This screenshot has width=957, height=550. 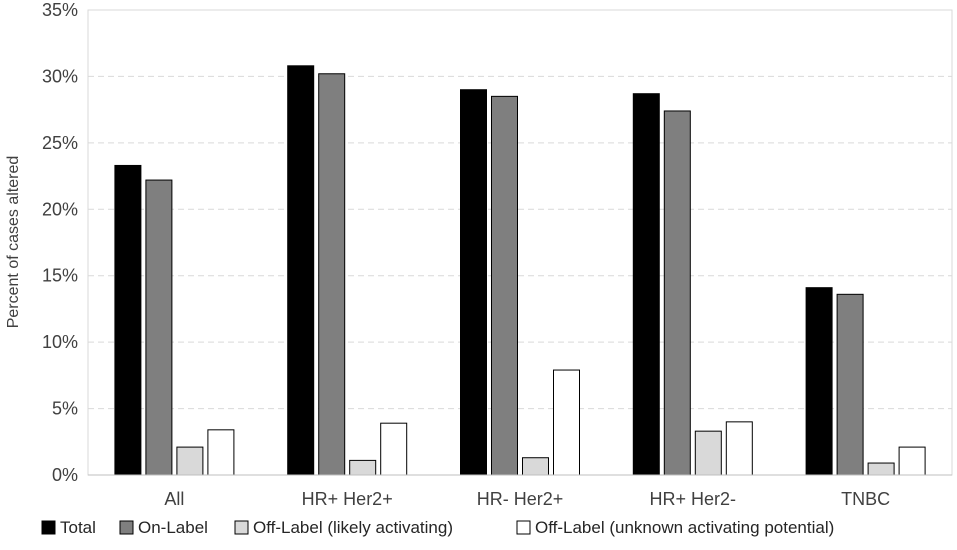 I want to click on x-tick-label: HR+ Her2-, so click(x=693, y=499).